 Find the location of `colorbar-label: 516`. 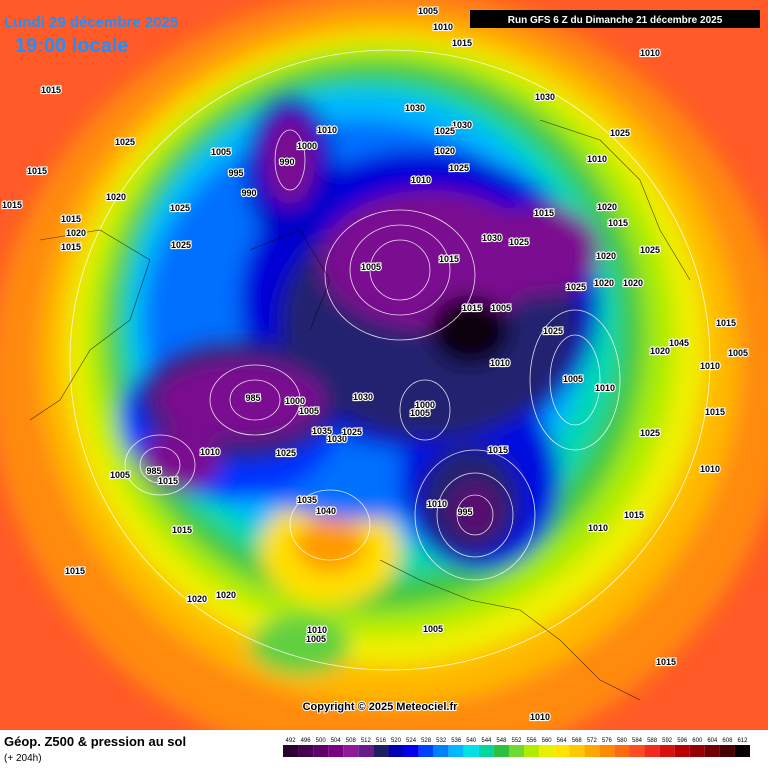

colorbar-label: 516 is located at coordinates (381, 741).